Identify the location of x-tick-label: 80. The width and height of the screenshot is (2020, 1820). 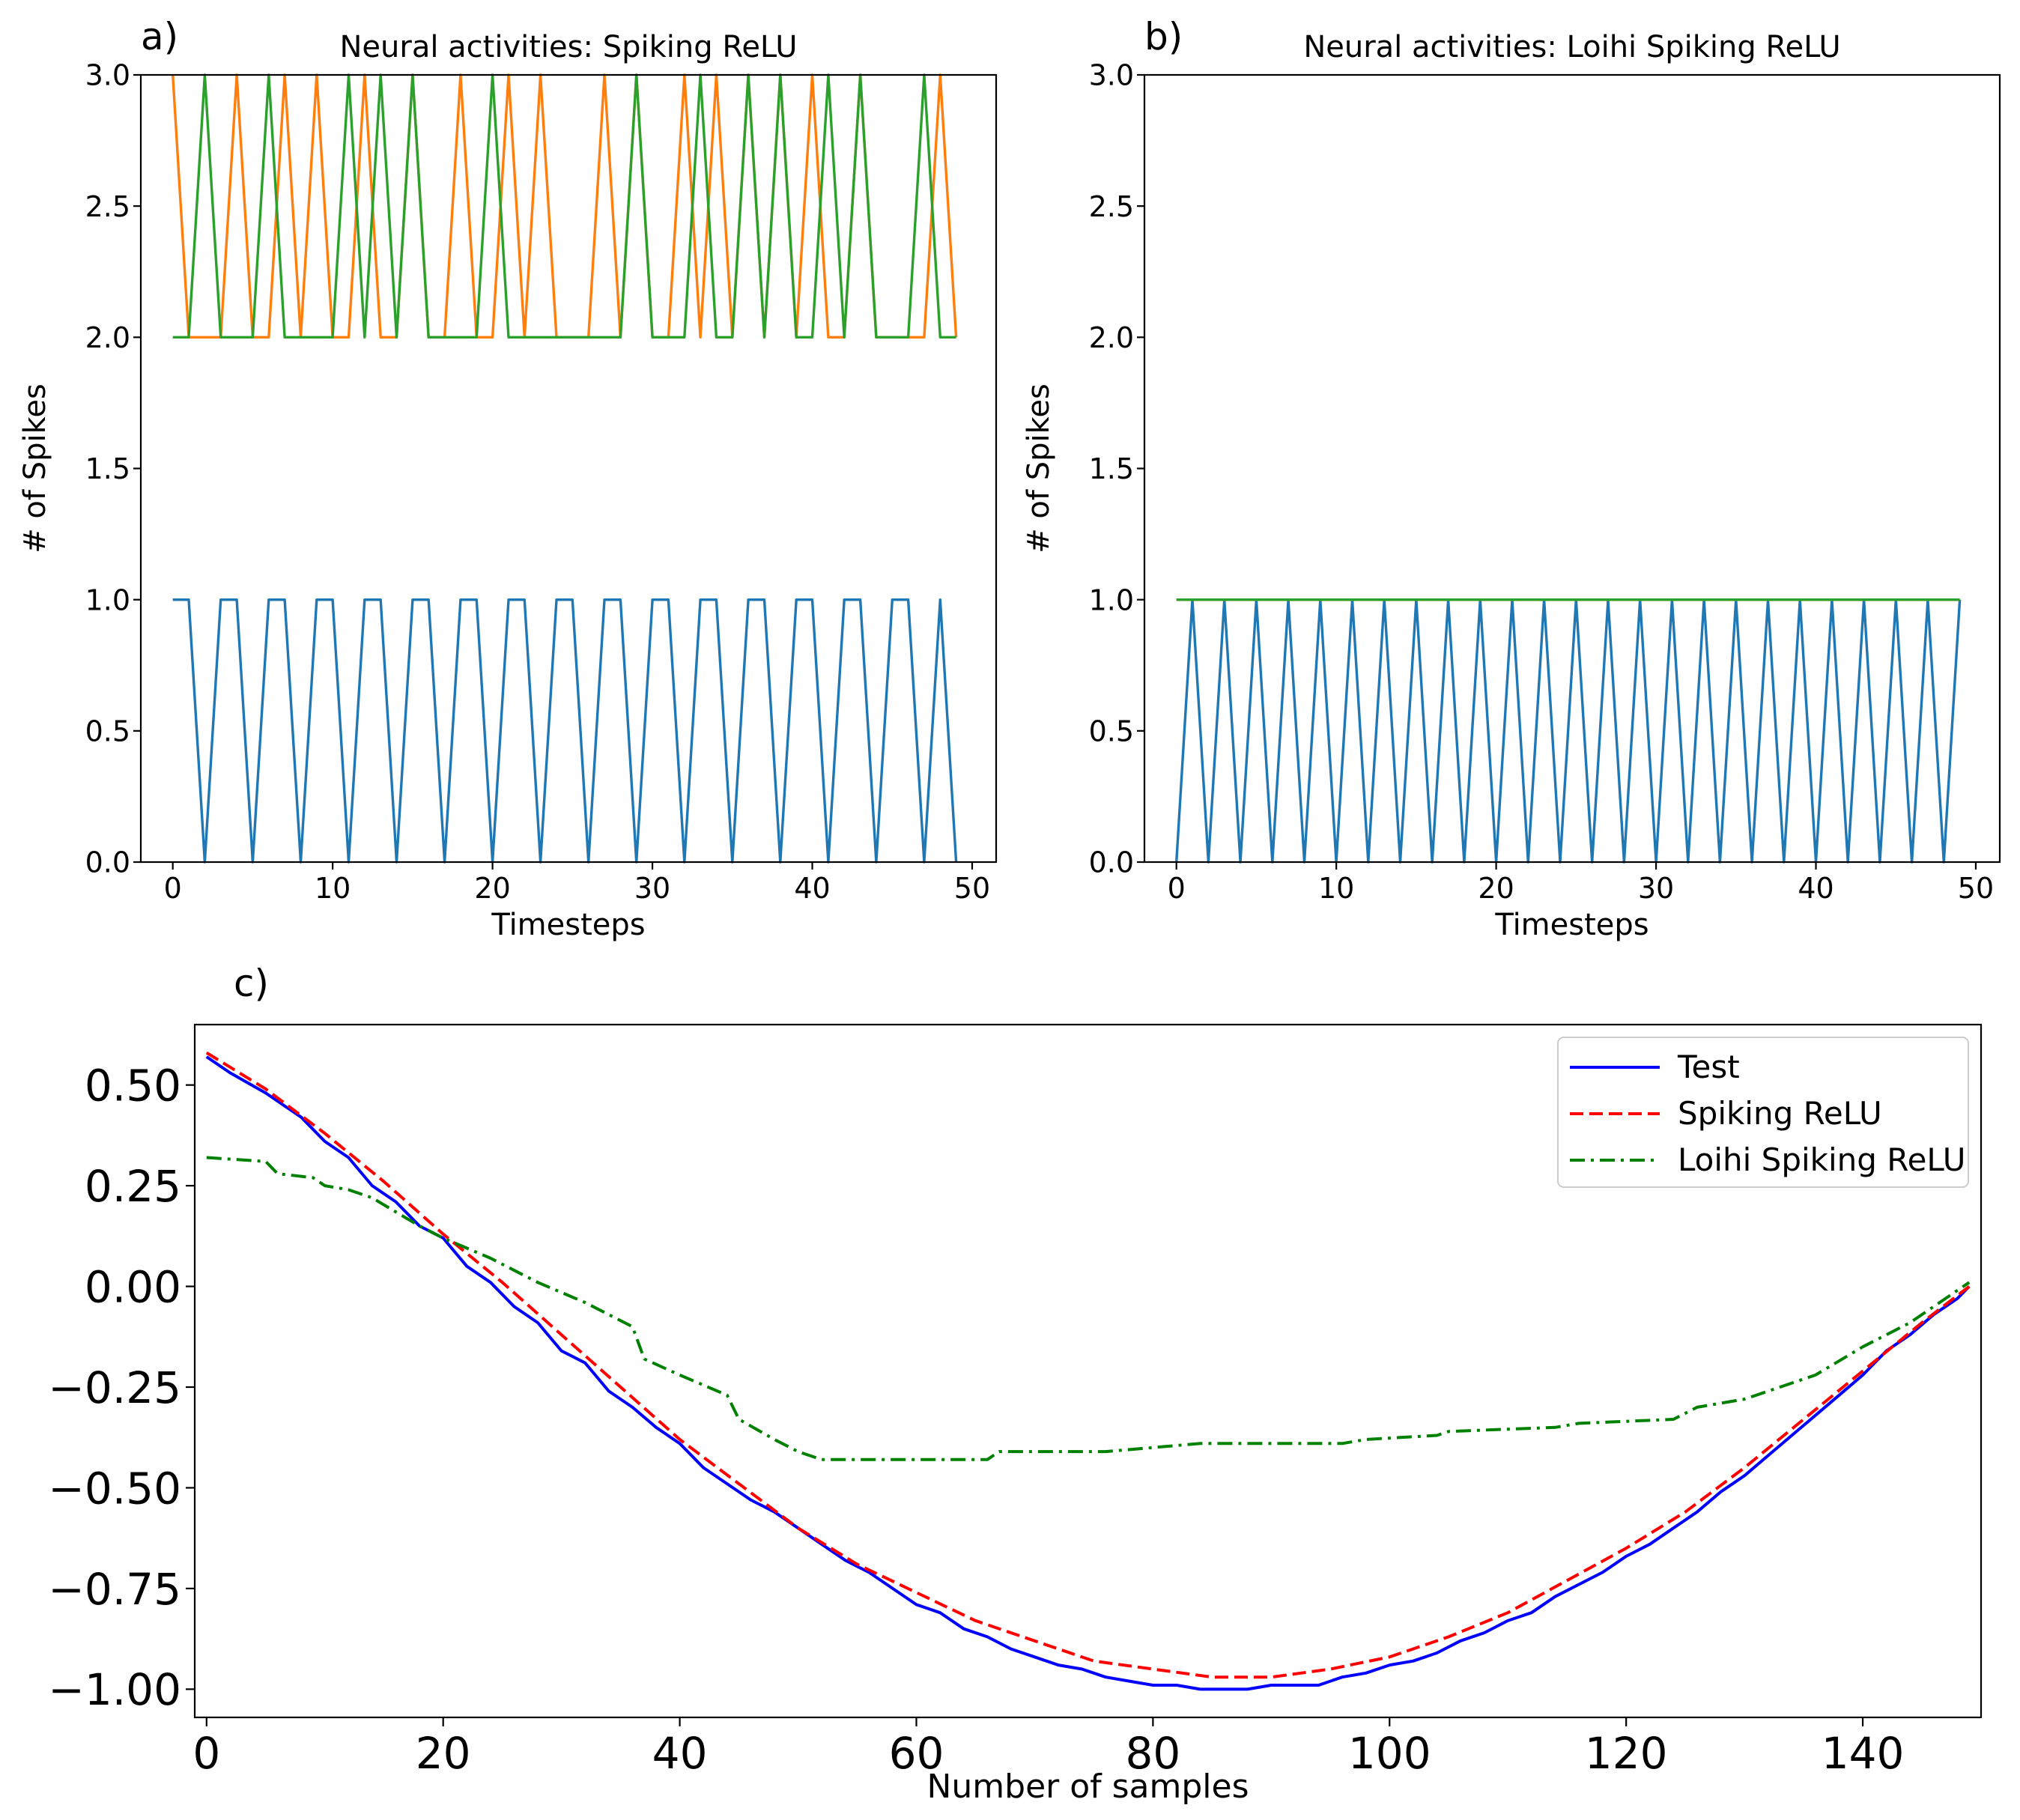
(1153, 1753).